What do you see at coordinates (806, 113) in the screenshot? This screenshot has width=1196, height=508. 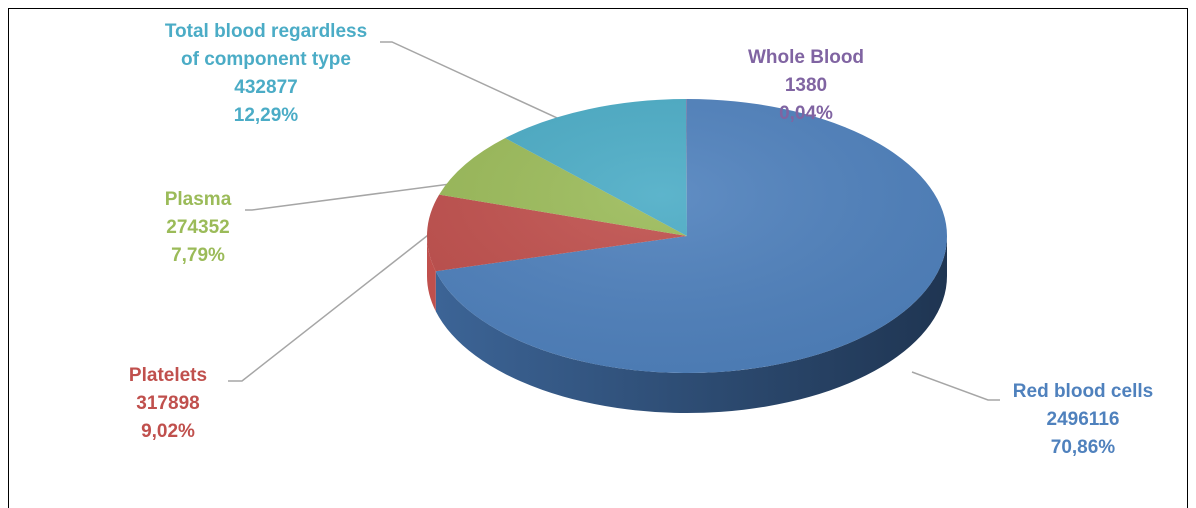 I see `label-percent-whole: 0,04%` at bounding box center [806, 113].